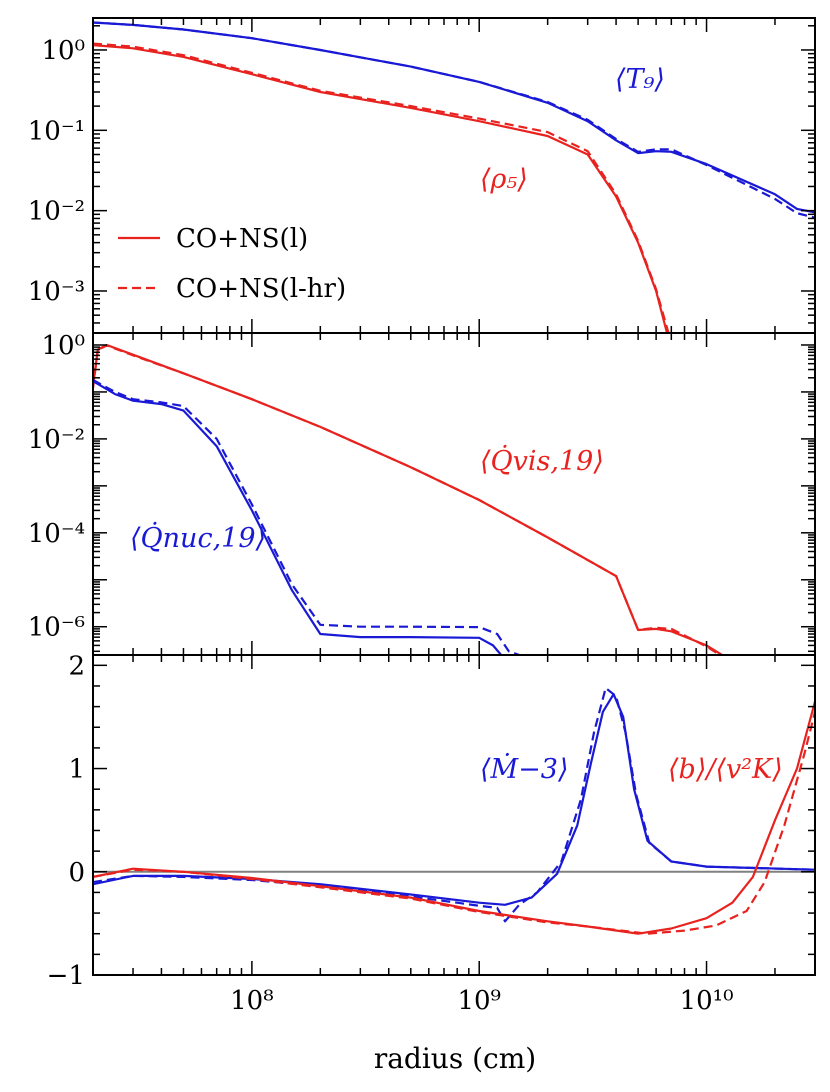 The width and height of the screenshot is (830, 1092). I want to click on x-axis-label: radius (cm), so click(455, 1058).